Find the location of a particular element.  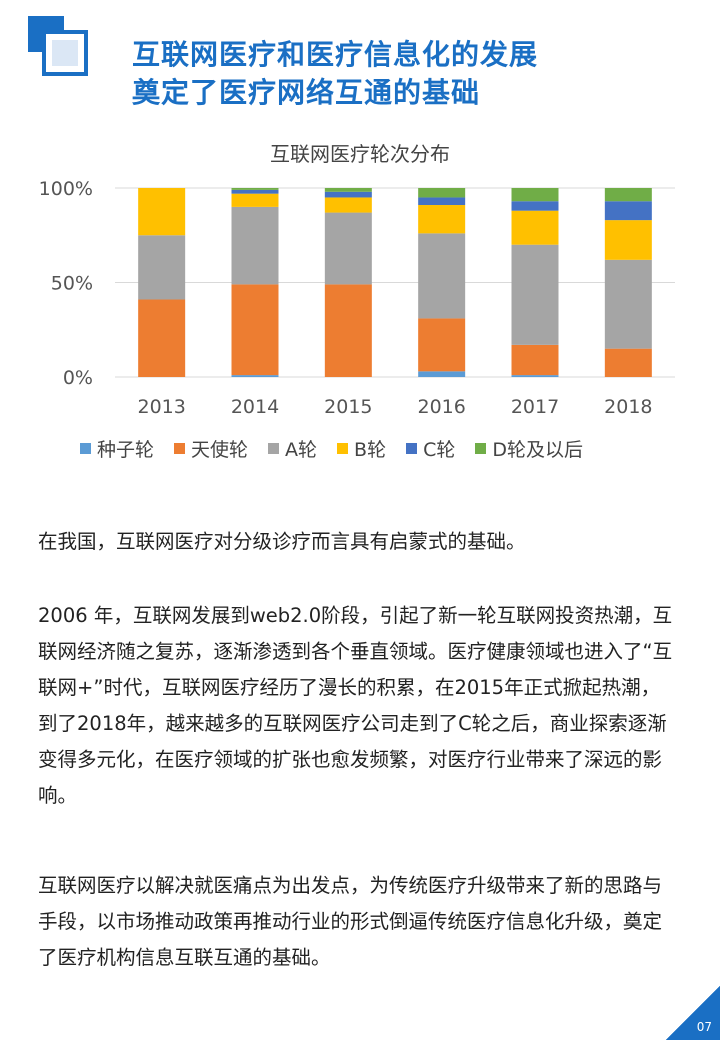

x-tick-label: 2018 is located at coordinates (628, 407).